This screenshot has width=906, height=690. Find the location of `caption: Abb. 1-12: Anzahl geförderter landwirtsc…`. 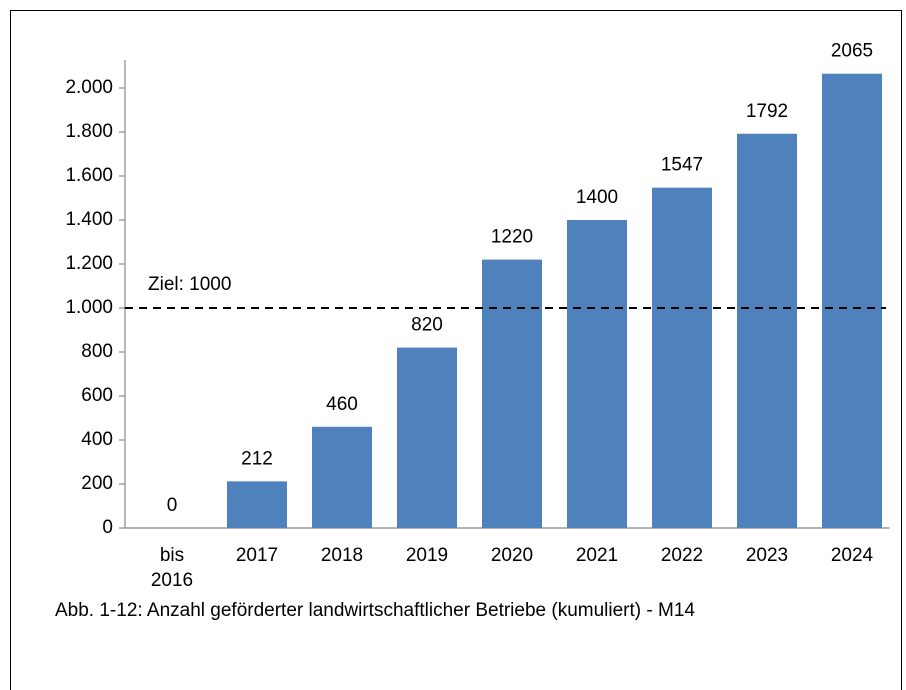

caption: Abb. 1-12: Anzahl geförderter landwirtsc… is located at coordinates (375, 610).